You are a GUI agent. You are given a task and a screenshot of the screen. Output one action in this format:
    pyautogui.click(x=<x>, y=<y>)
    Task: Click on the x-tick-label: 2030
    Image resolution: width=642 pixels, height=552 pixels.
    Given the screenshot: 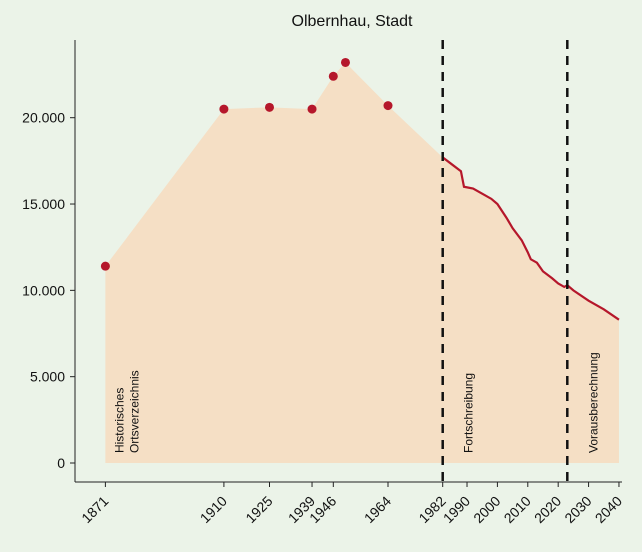 What is the action you would take?
    pyautogui.click(x=577, y=509)
    